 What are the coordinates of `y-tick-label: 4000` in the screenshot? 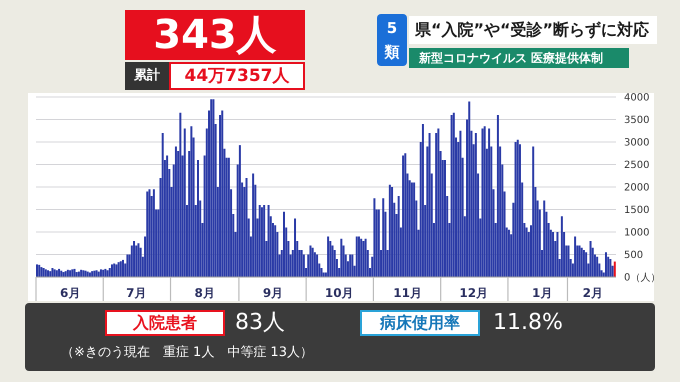 It's located at (637, 98).